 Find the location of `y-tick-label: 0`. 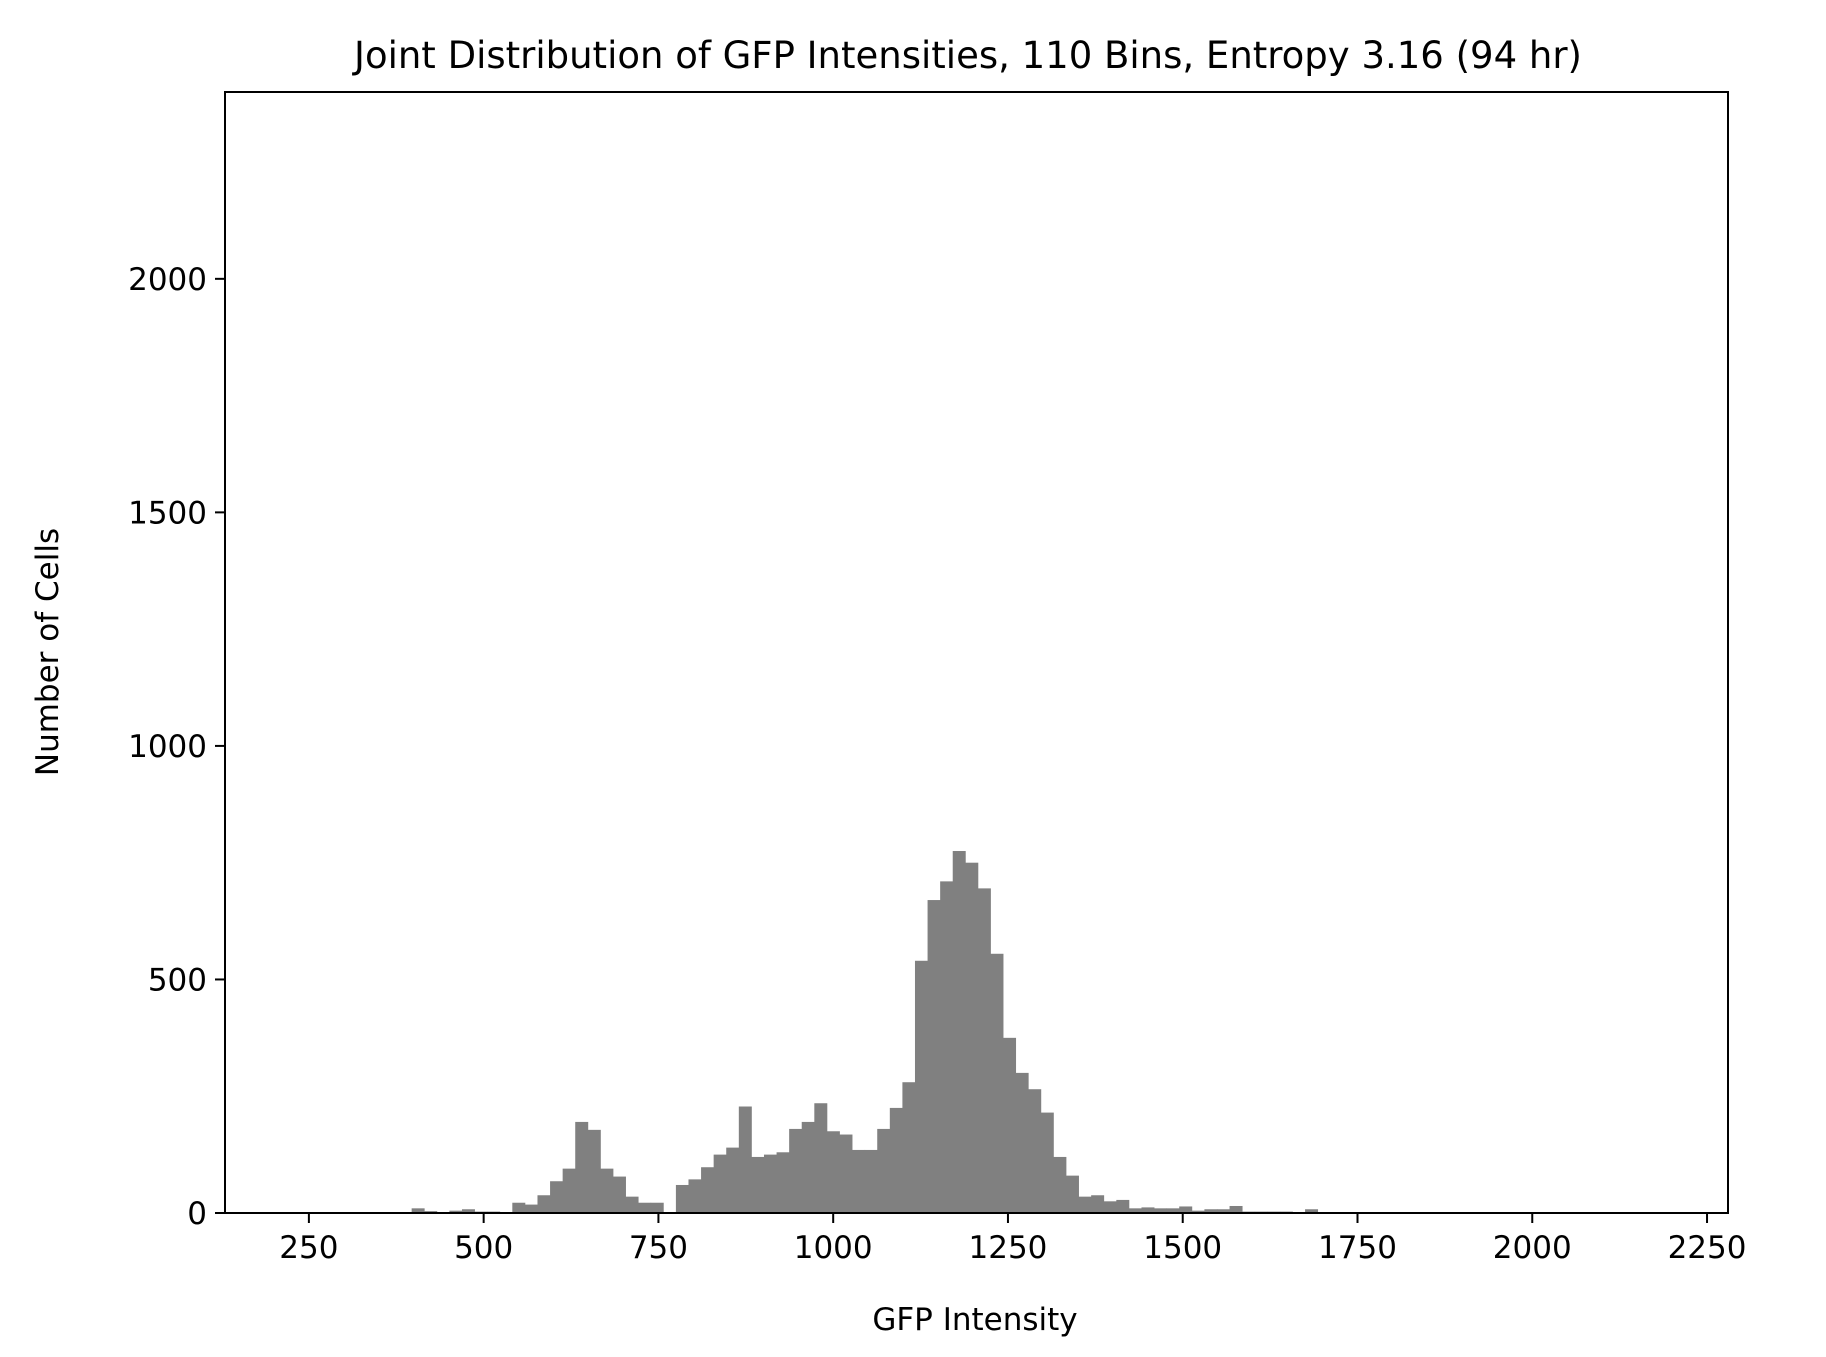

y-tick-label: 0 is located at coordinates (197, 1214).